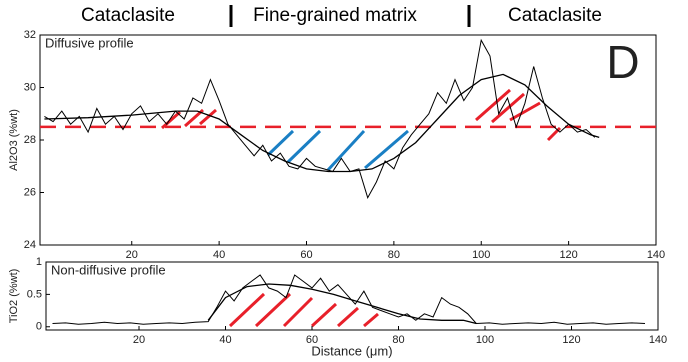  I want to click on y-tick-label: 0, so click(39, 327).